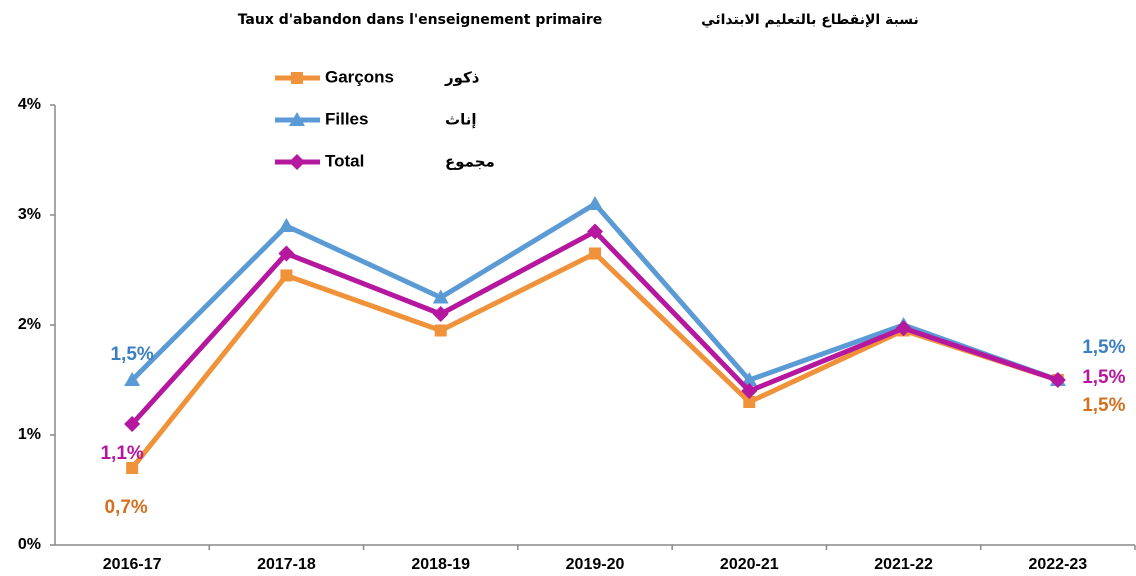 Image resolution: width=1136 pixels, height=576 pixels. What do you see at coordinates (1057, 564) in the screenshot?
I see `x-tick-label: 2022-23` at bounding box center [1057, 564].